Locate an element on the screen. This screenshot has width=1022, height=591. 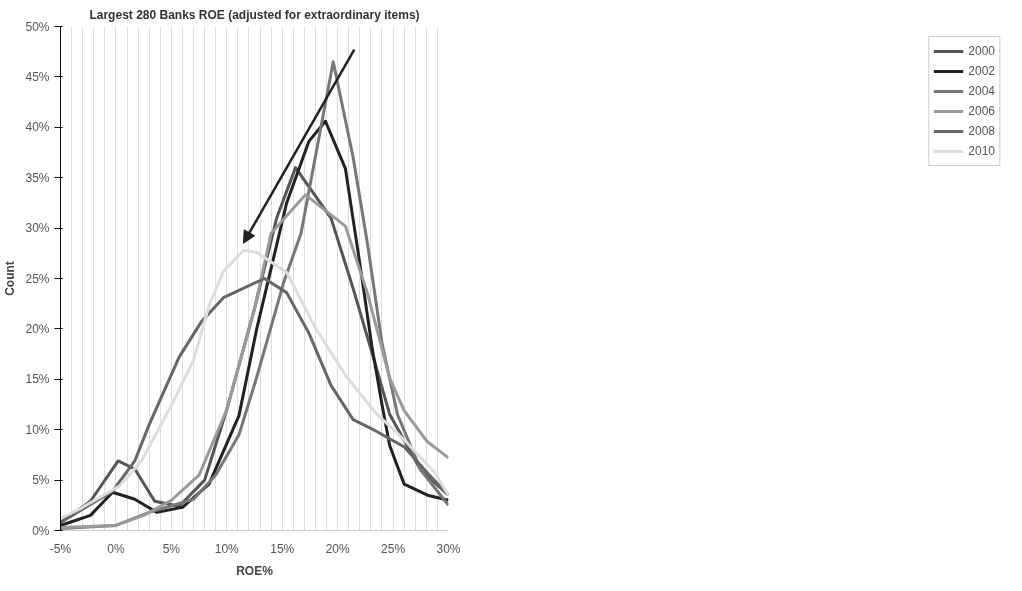
legend-label: 2004 is located at coordinates (981, 91).